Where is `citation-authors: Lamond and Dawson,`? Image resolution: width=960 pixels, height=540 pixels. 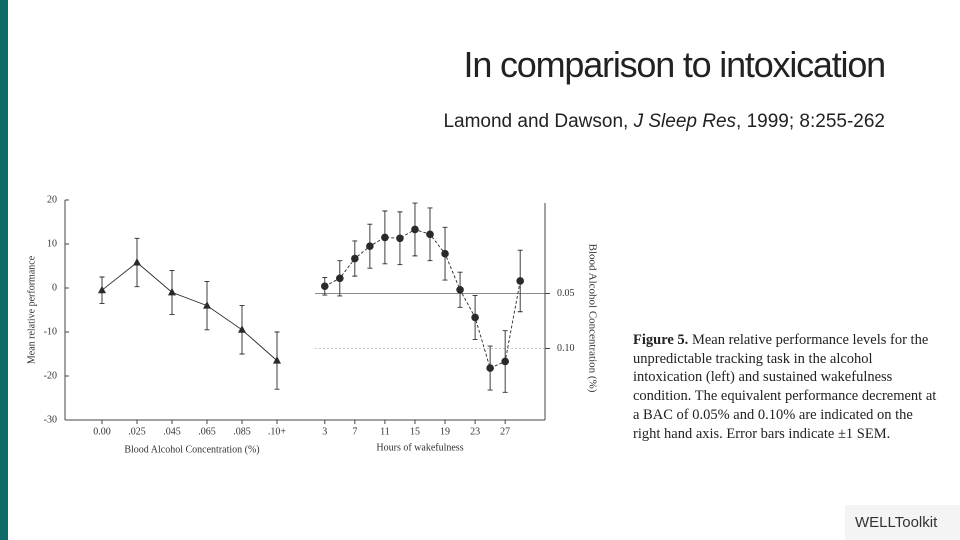
citation-authors: Lamond and Dawson, is located at coordinates (538, 121).